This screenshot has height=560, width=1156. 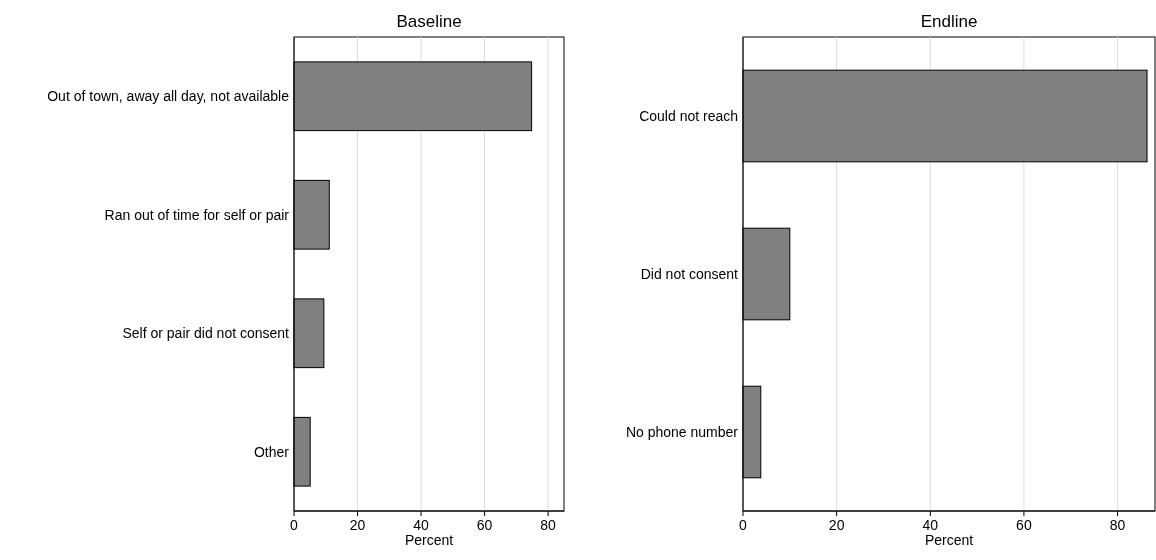 What do you see at coordinates (271, 451) in the screenshot?
I see `y-tick-label: Other` at bounding box center [271, 451].